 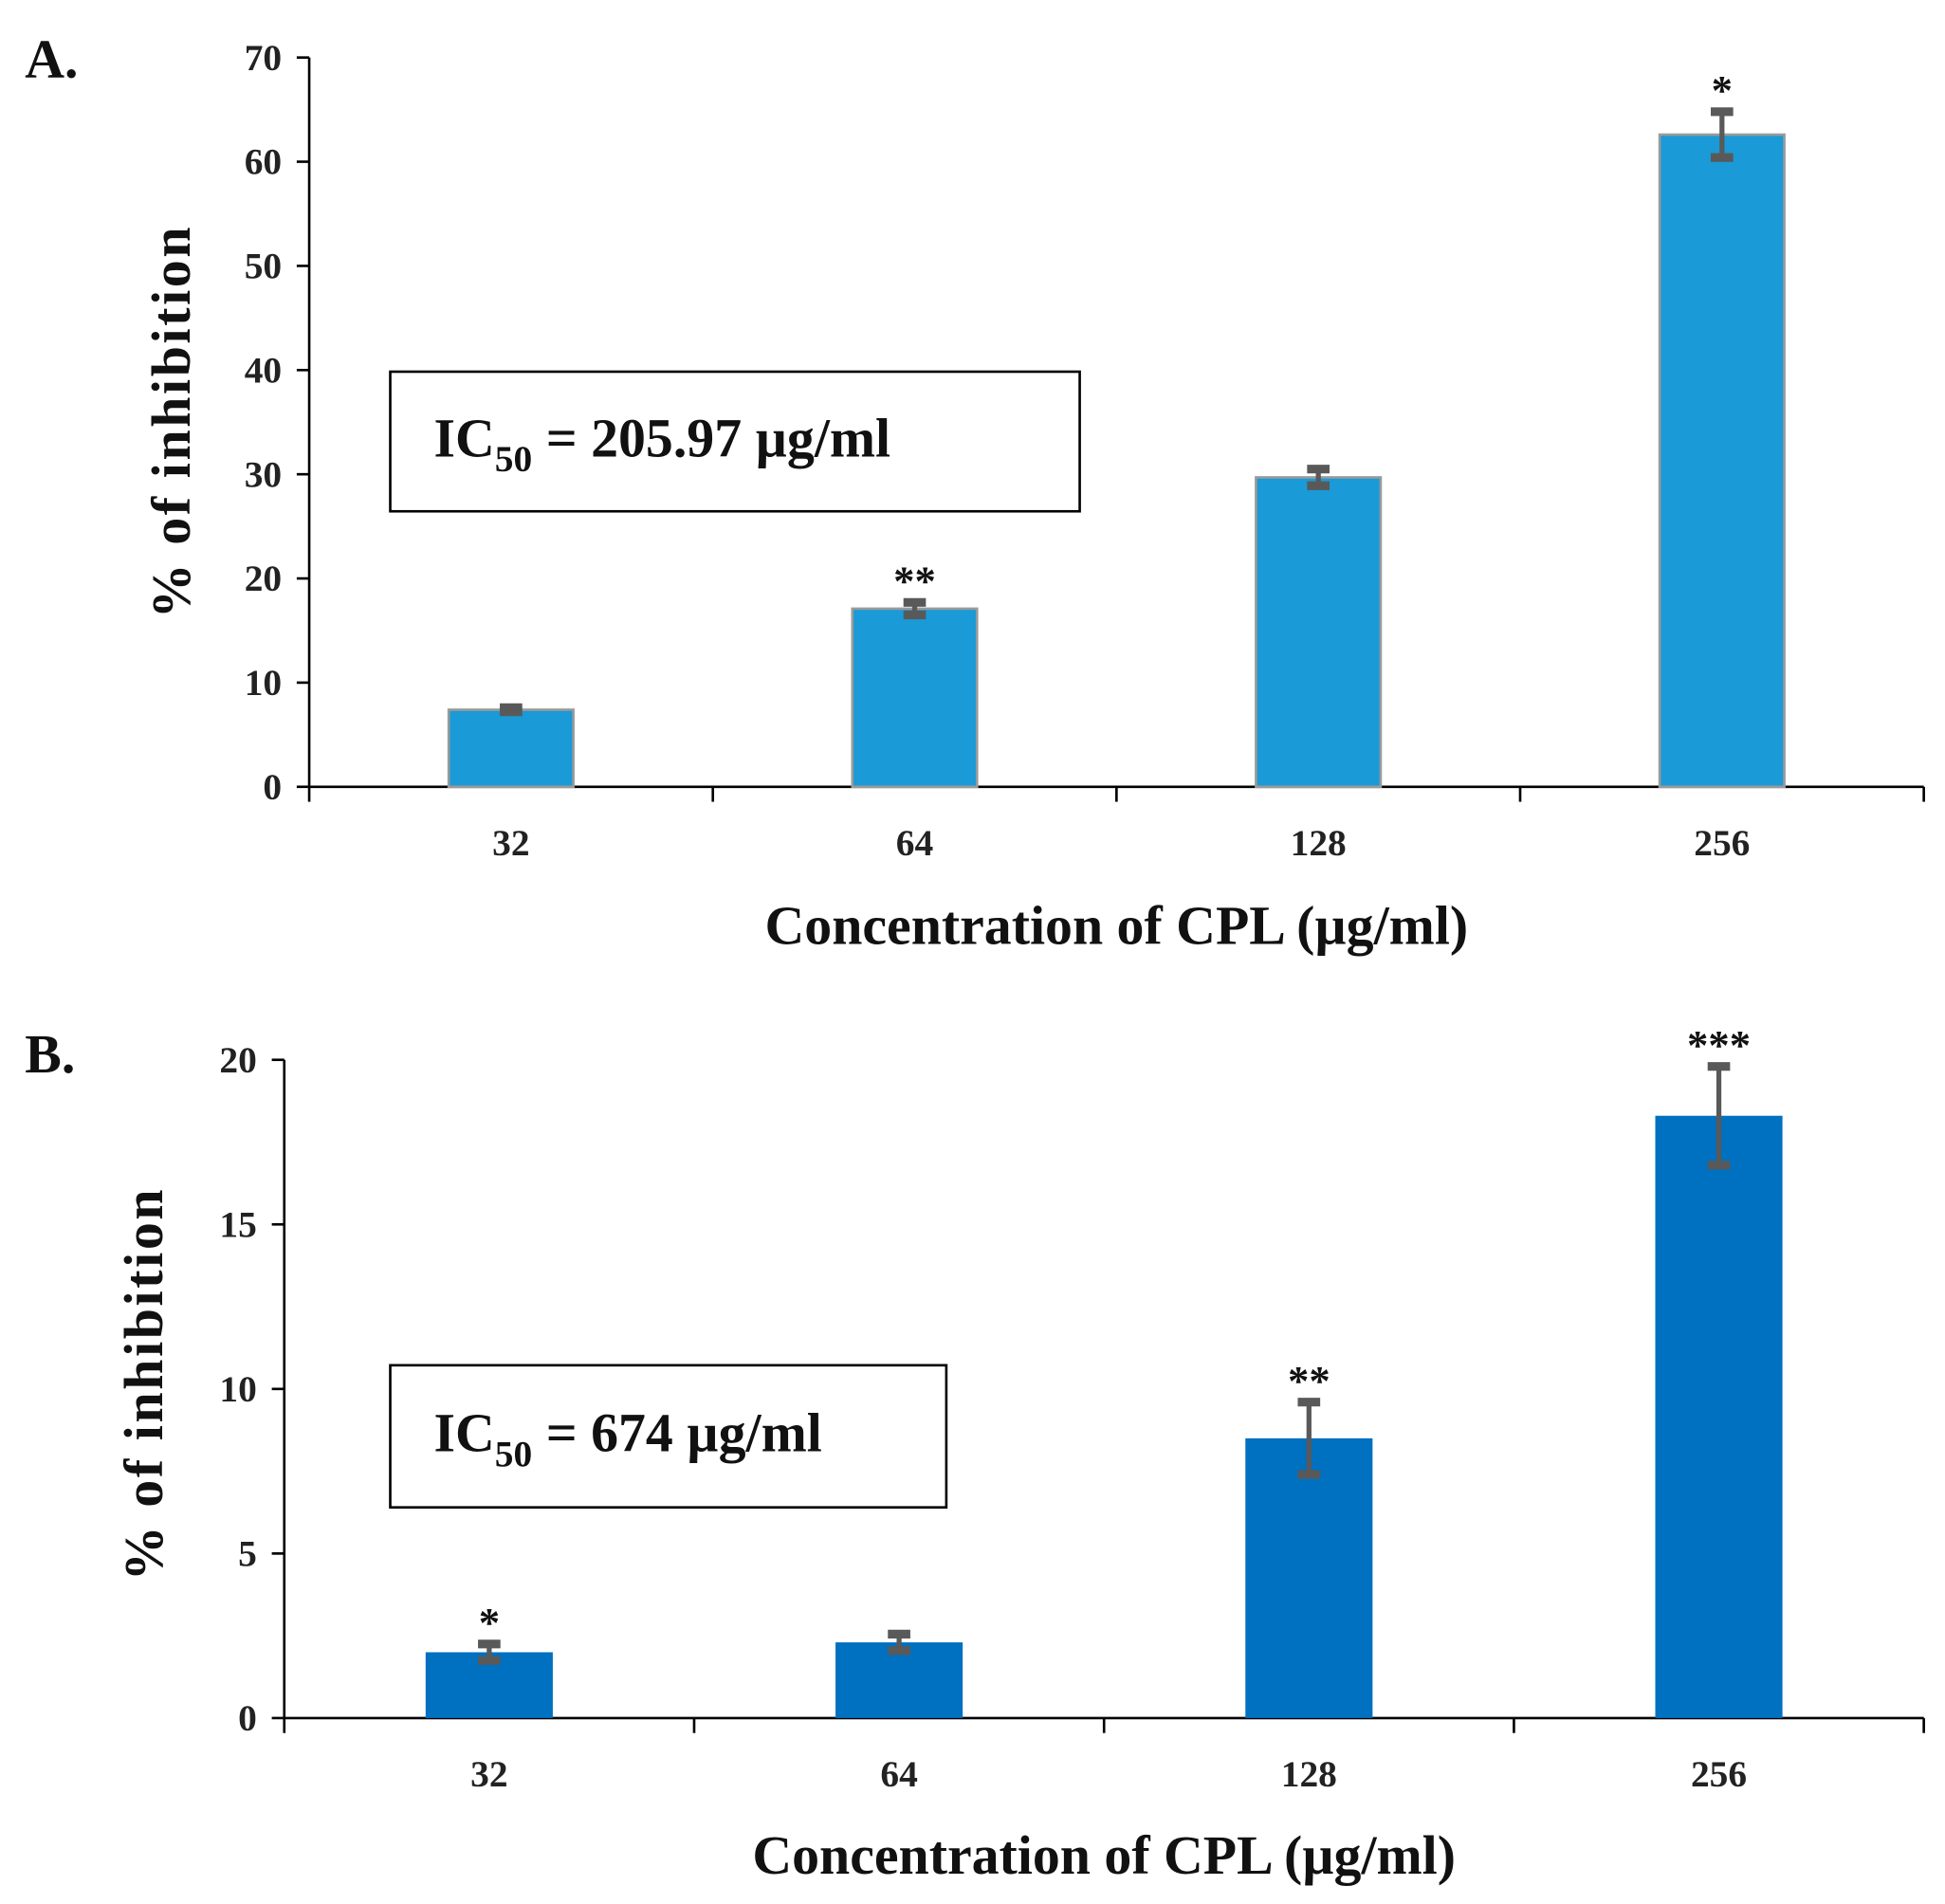 What do you see at coordinates (264, 58) in the screenshot?
I see `y-tick-label: 70` at bounding box center [264, 58].